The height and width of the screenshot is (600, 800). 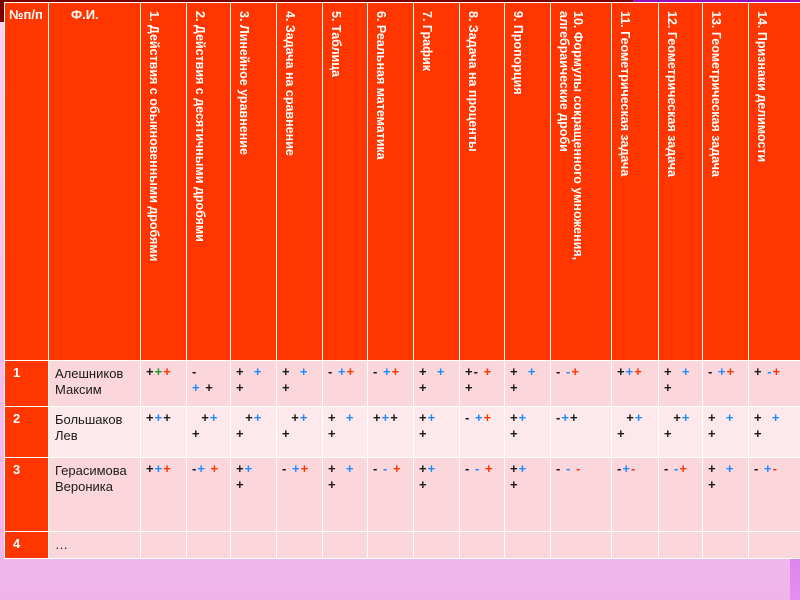 I want to click on header-name: Ф.И., so click(x=94, y=181).